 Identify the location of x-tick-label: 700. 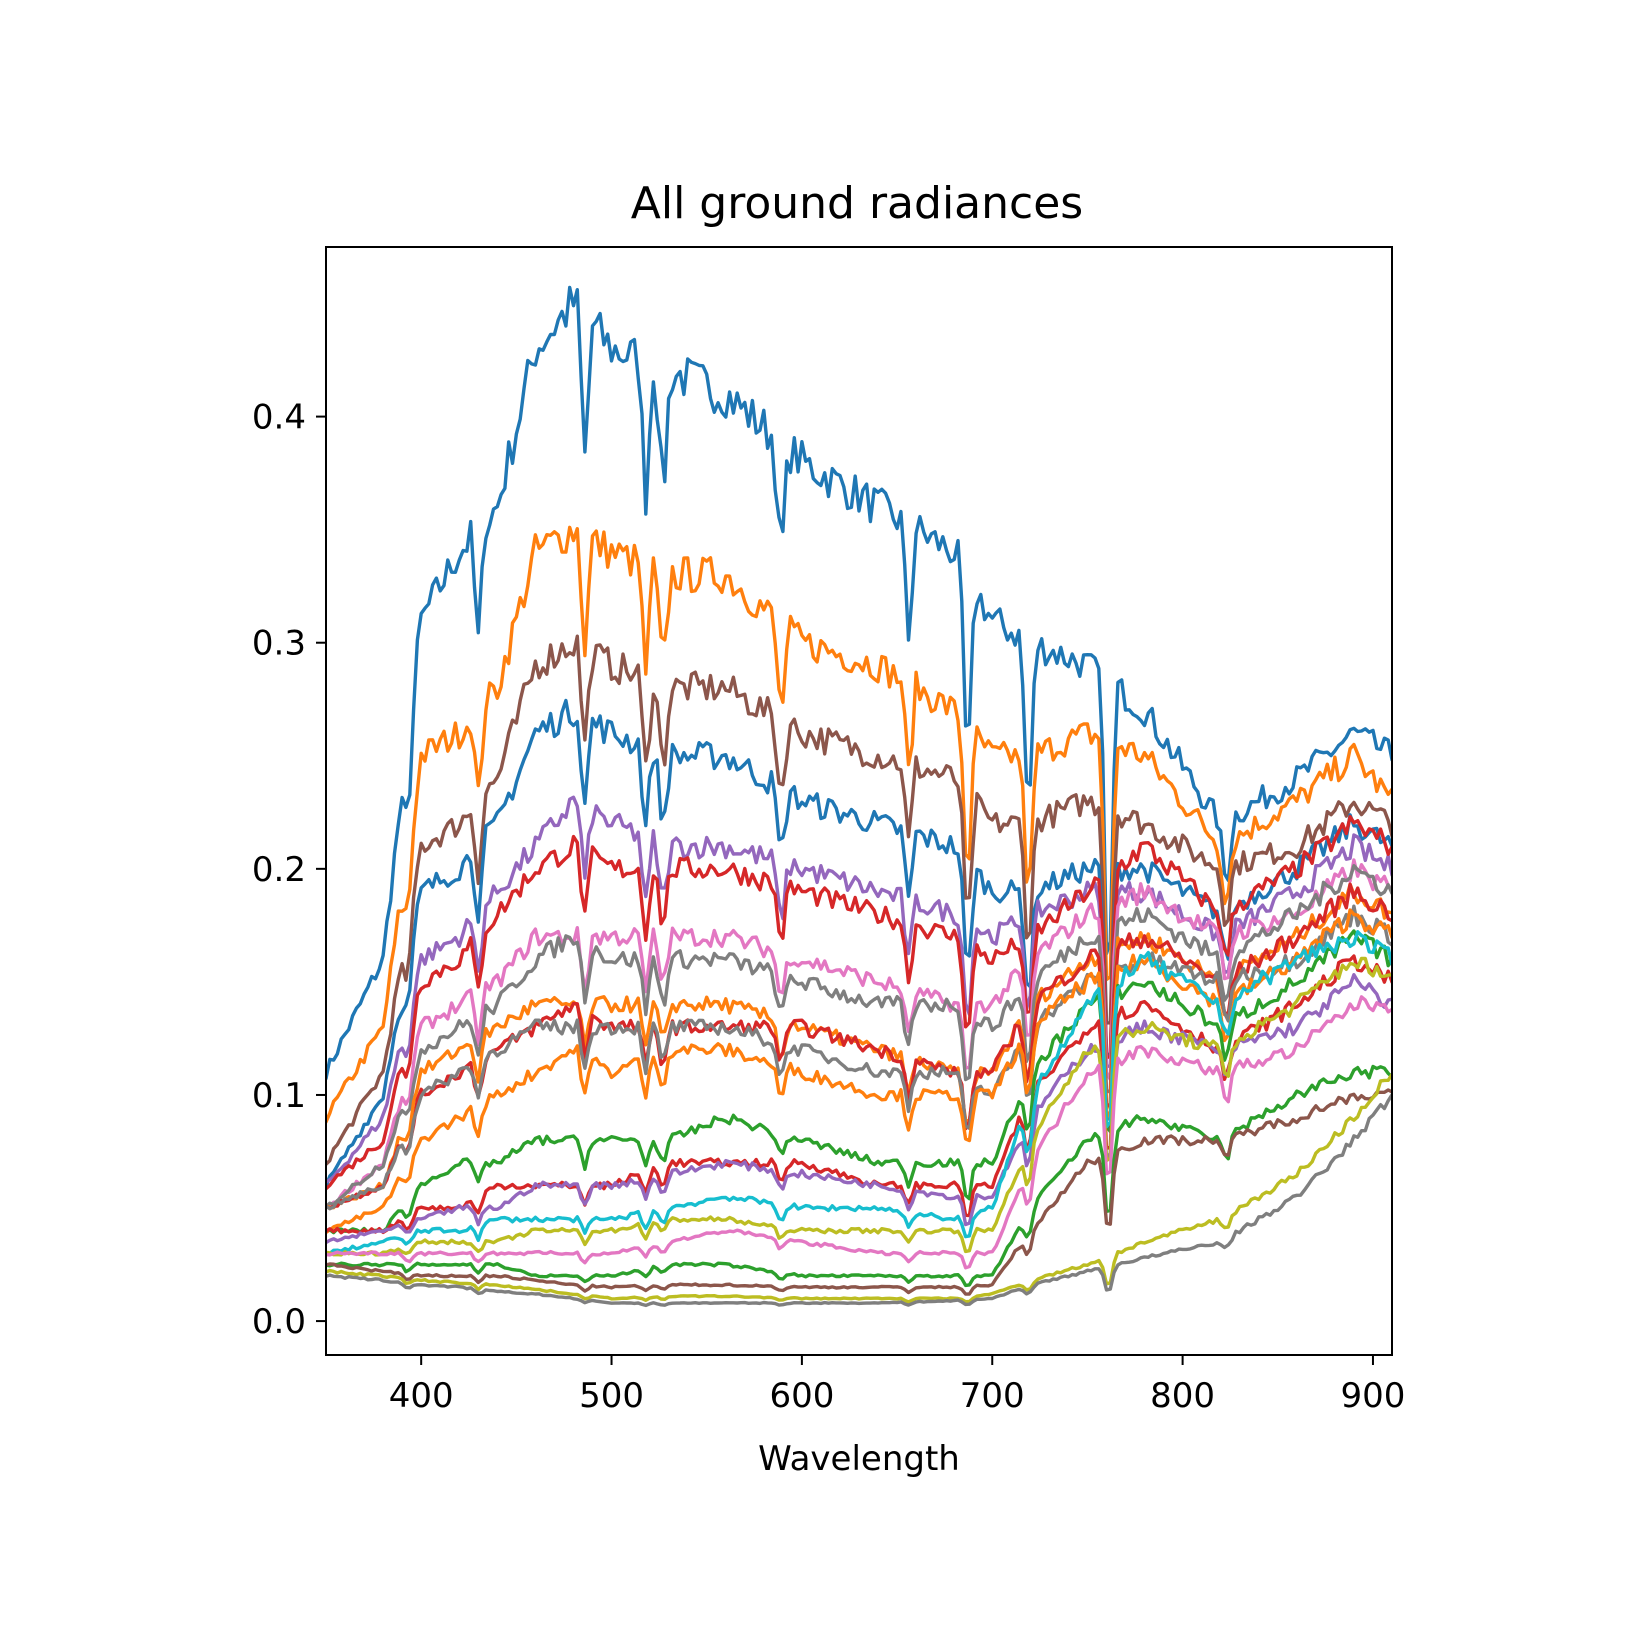
(992, 1396).